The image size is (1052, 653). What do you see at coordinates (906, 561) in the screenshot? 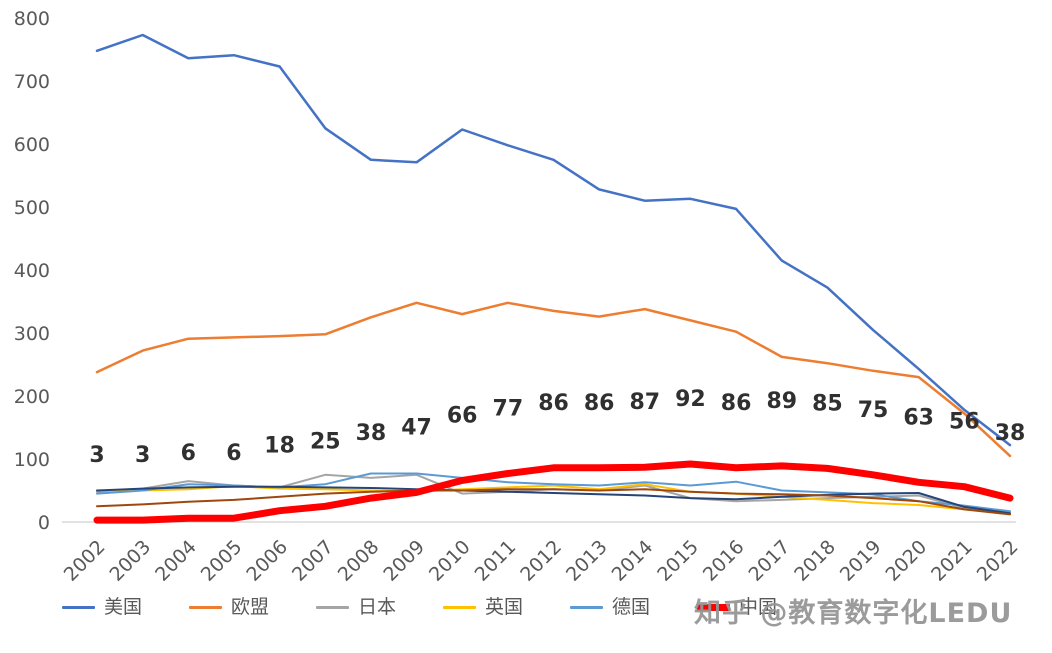
I see `x-tick-label: 2020` at bounding box center [906, 561].